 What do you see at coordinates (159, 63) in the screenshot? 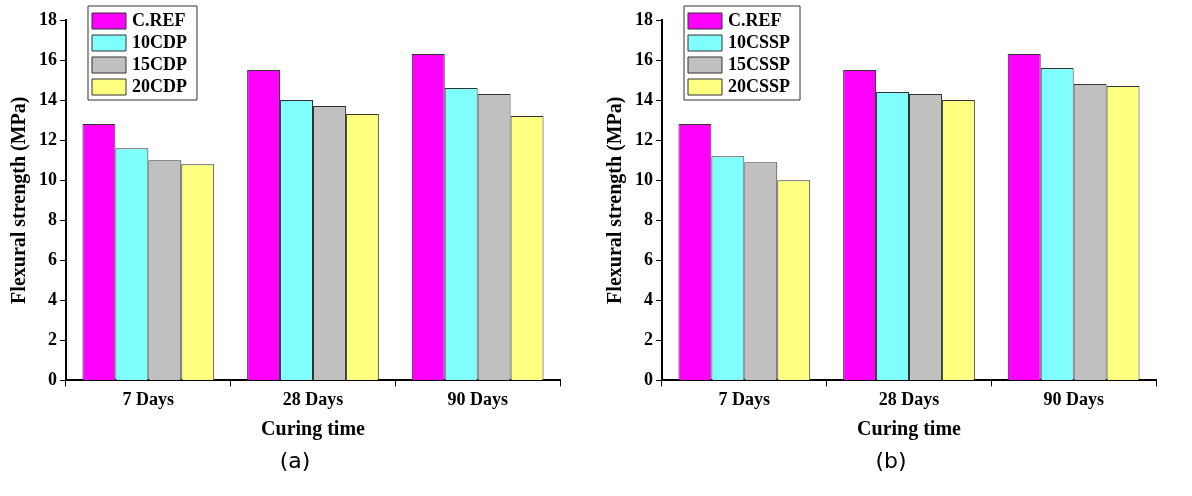
I see `legend-label: 15CDP` at bounding box center [159, 63].